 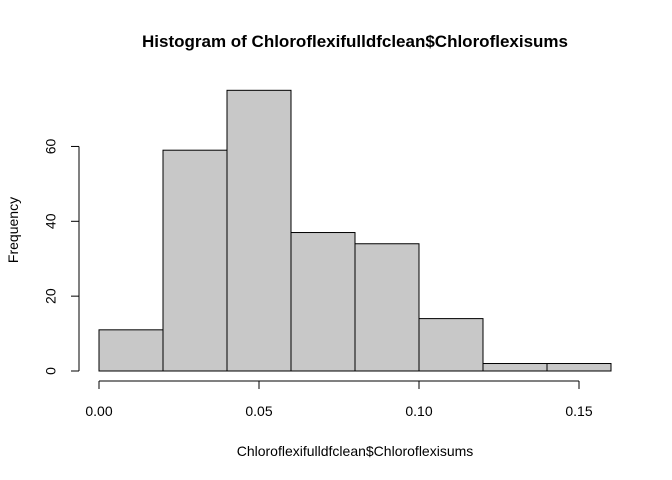 I want to click on x-axis-label: Chloroflexifulldfclean$Chloroflexisums, so click(x=355, y=451).